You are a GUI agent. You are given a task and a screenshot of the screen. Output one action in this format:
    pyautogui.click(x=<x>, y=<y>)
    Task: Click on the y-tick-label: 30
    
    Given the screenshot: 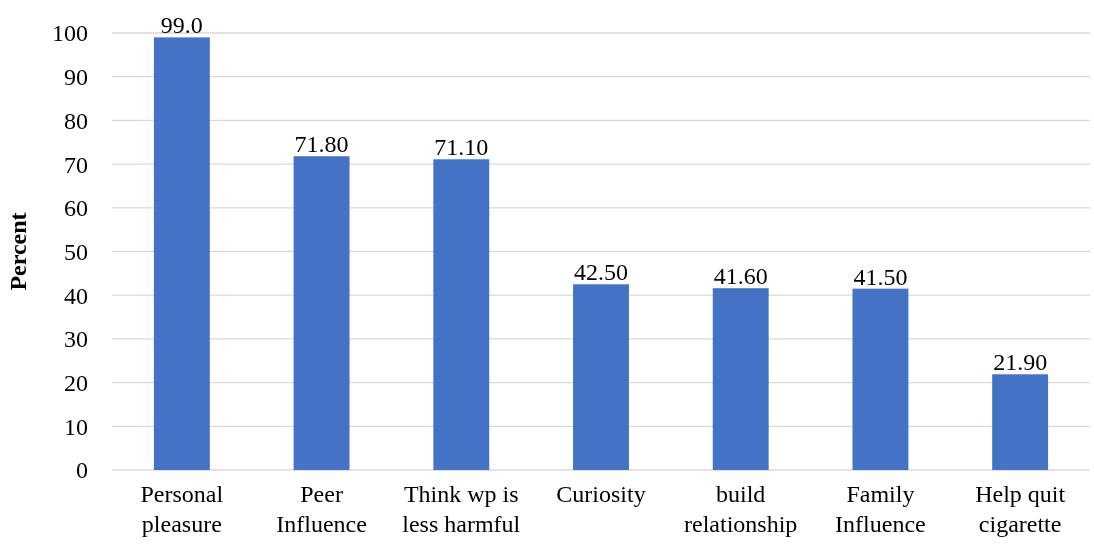 What is the action you would take?
    pyautogui.click(x=76, y=339)
    